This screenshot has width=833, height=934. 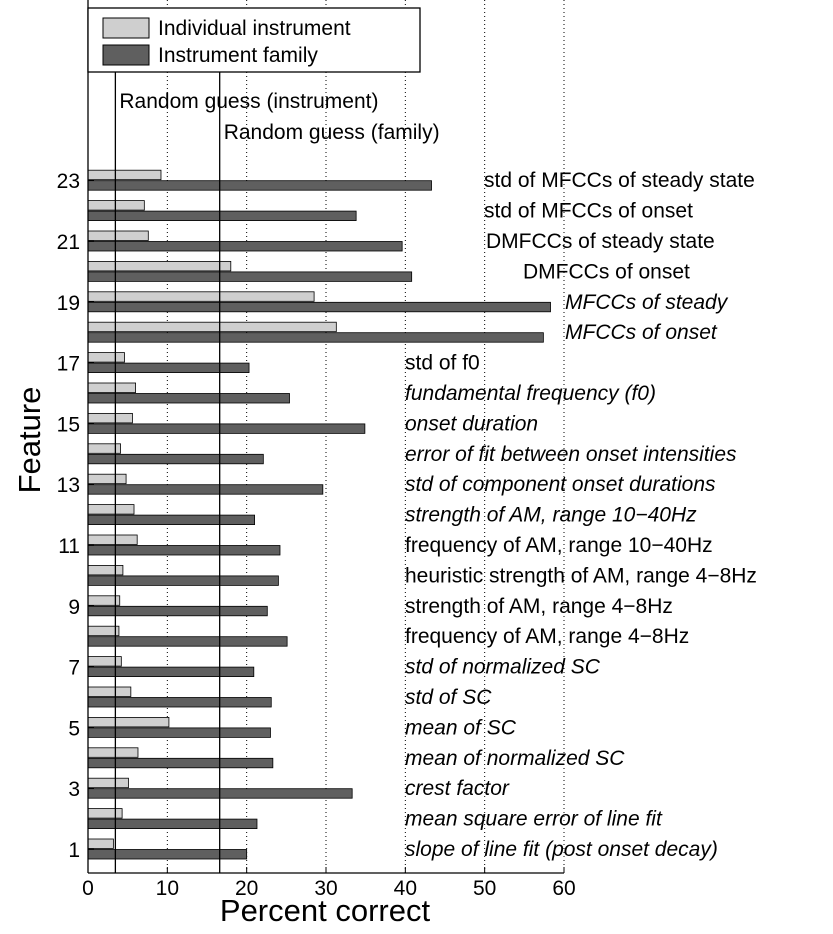 I want to click on feature-label: fundamental frequency (f0), so click(x=530, y=393).